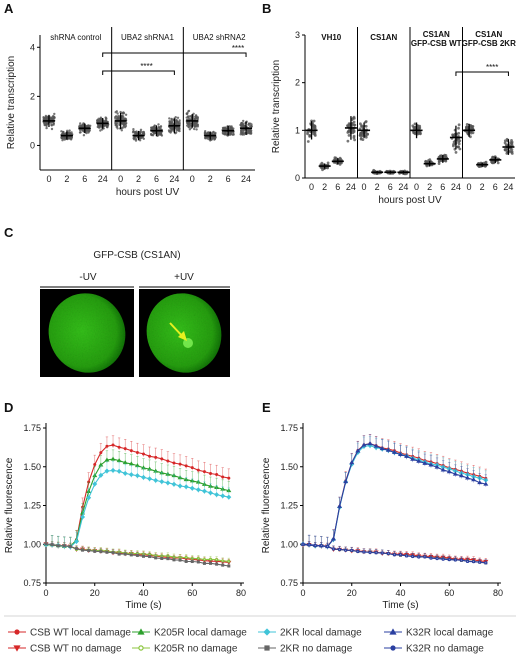 The height and width of the screenshot is (656, 520). What do you see at coordinates (32, 467) in the screenshot?
I see `y-tick-label: 1.50` at bounding box center [32, 467].